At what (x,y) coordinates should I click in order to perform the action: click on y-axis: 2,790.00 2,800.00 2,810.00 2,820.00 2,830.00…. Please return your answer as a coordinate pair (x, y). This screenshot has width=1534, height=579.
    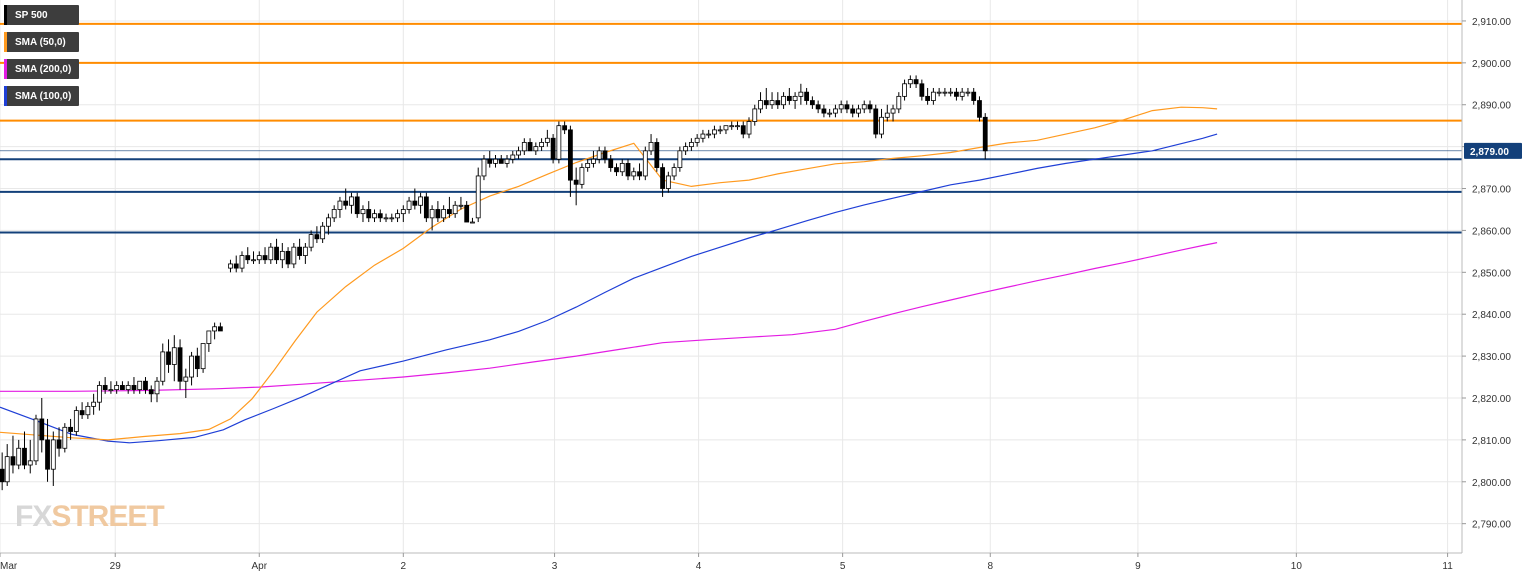
    Looking at the image, I should click on (1486, 276).